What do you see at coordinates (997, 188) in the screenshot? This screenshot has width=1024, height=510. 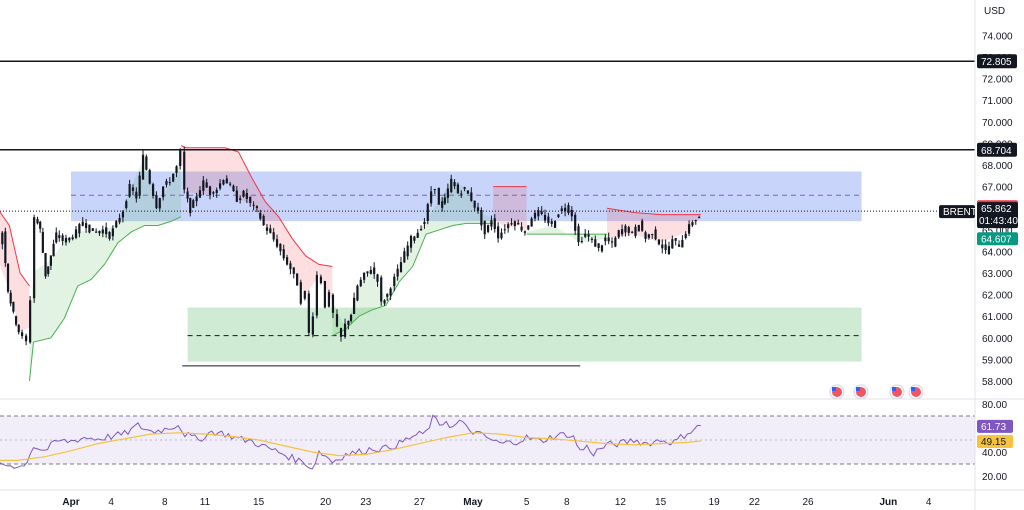 I see `price-tick-label: 67.000` at bounding box center [997, 188].